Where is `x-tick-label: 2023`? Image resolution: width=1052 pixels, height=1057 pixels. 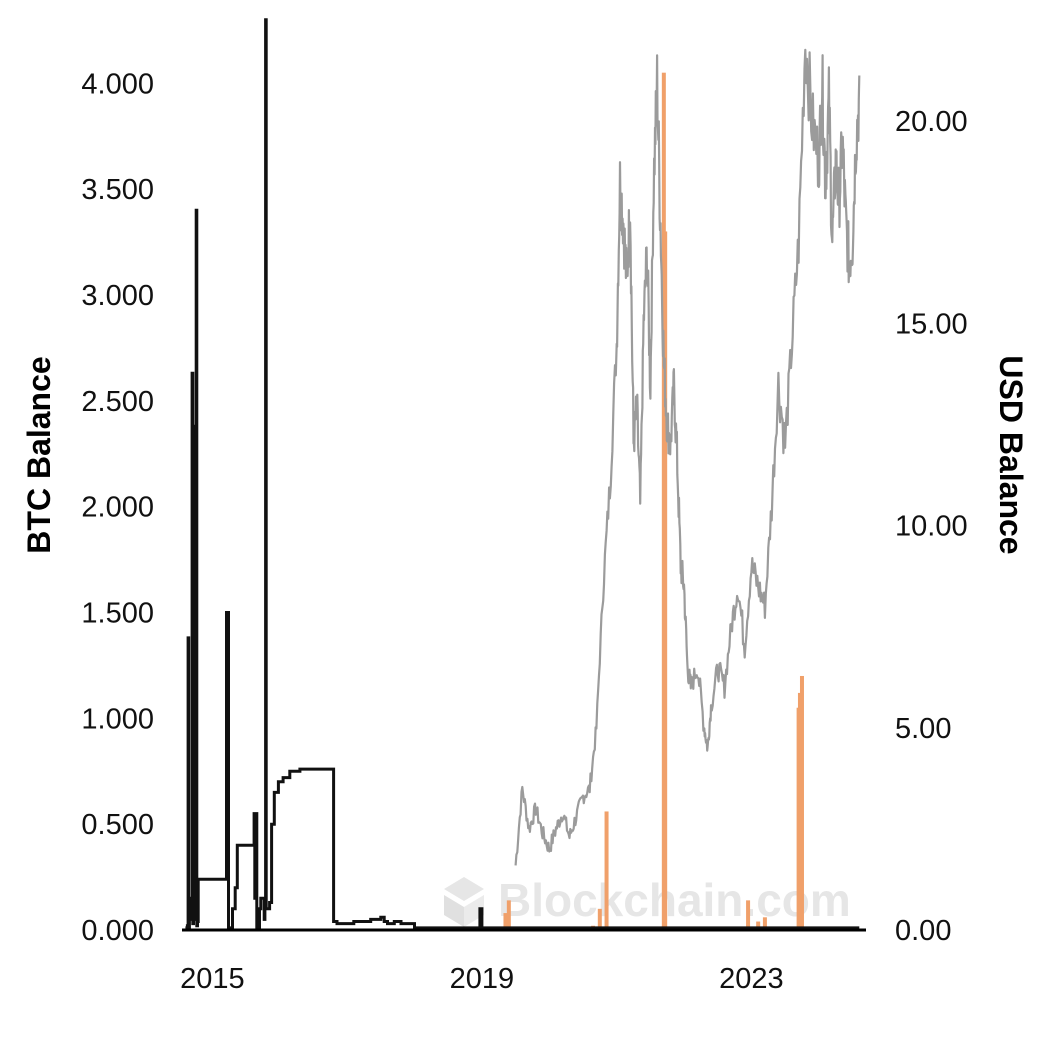 x-tick-label: 2023 is located at coordinates (751, 979).